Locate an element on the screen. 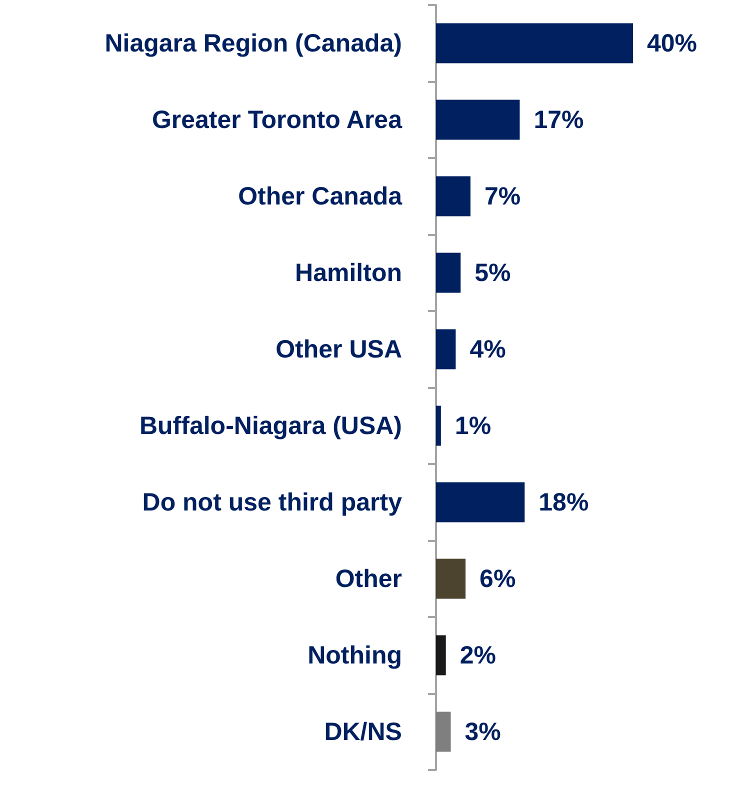  data-label: 18% is located at coordinates (563, 502).